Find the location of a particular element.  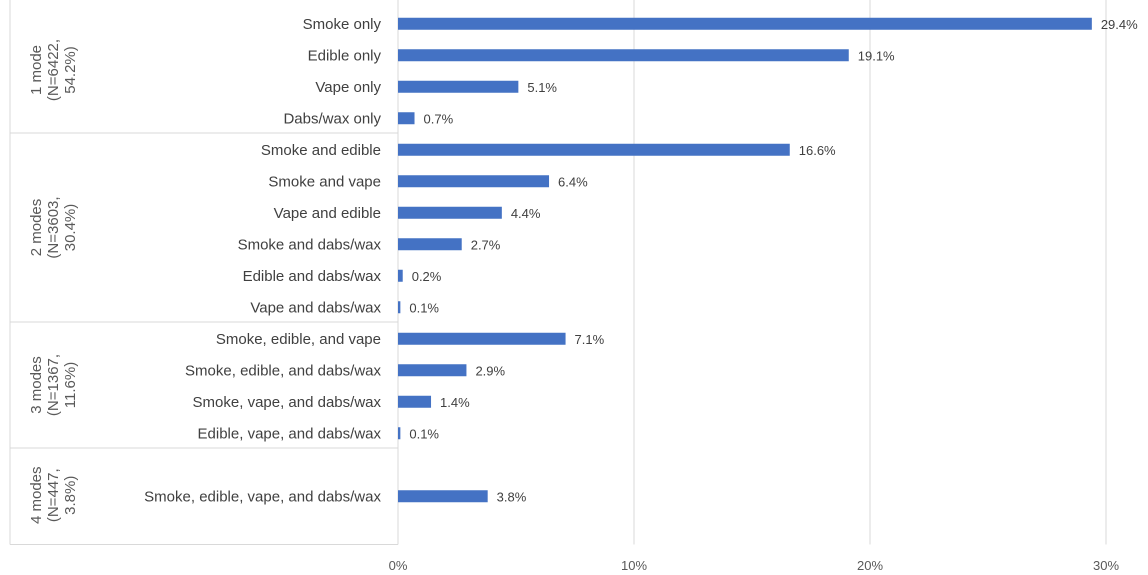

group-label: 4 modes(N=447,3.8%) is located at coordinates (53, 495).